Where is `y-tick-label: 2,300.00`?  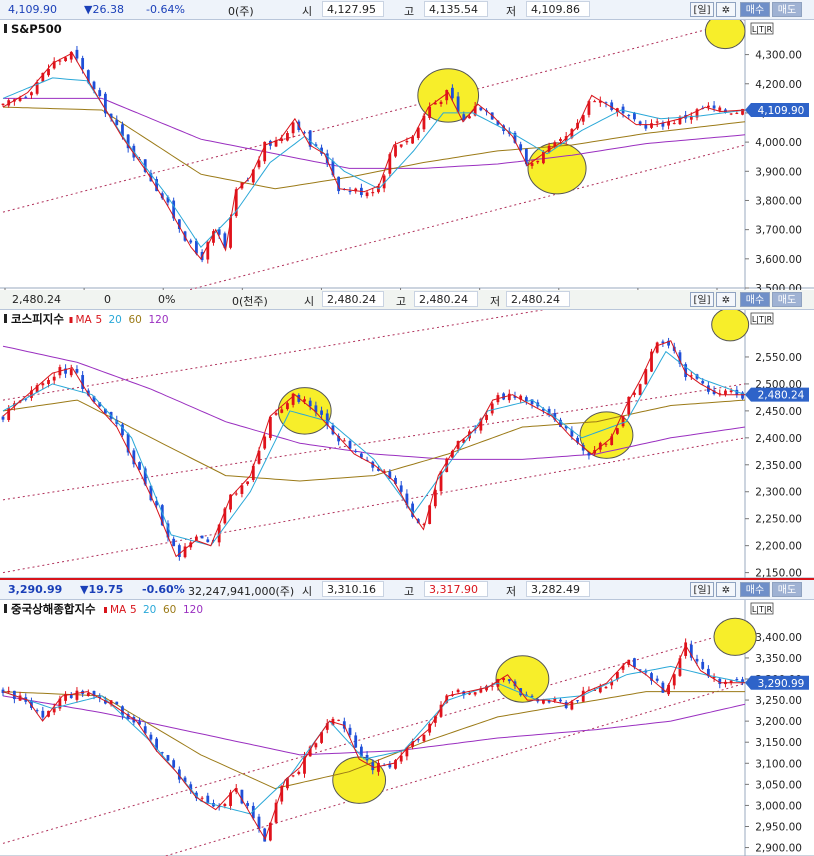
y-tick-label: 2,300.00 is located at coordinates (778, 493).